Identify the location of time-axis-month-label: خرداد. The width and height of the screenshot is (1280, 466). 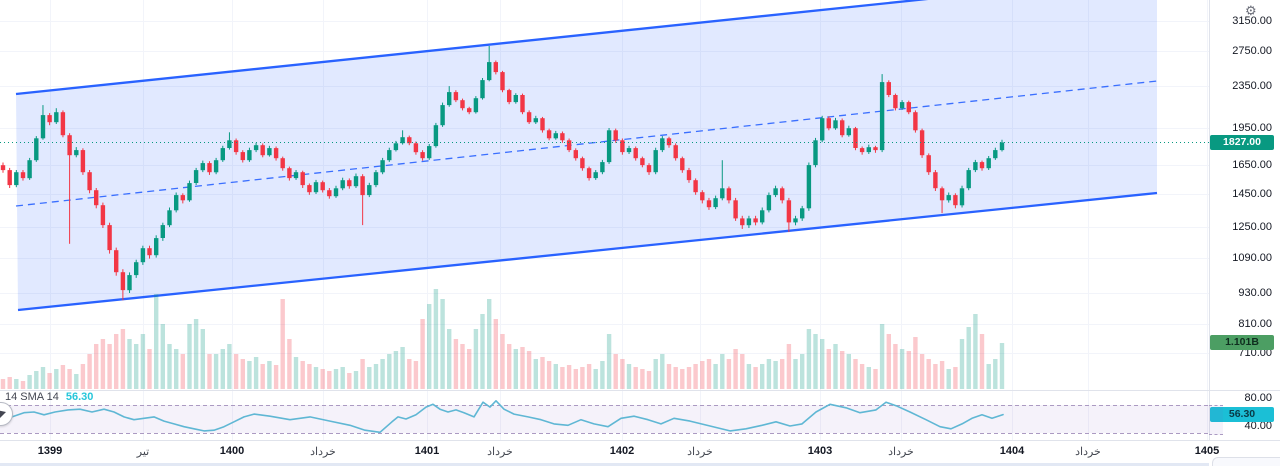
(700, 452).